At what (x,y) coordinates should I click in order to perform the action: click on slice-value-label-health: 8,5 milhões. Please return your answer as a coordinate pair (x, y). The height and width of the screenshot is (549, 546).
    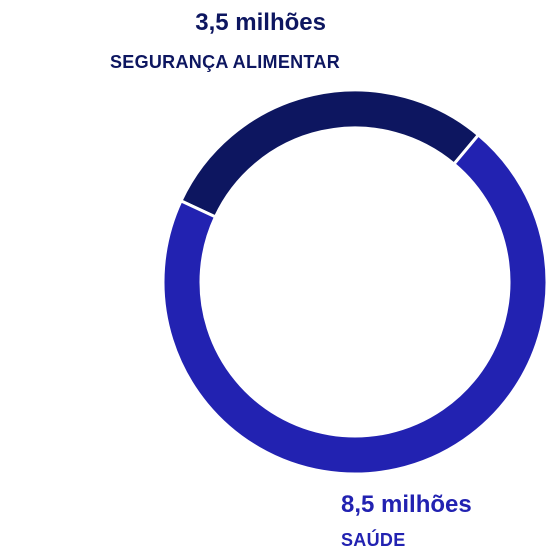
    Looking at the image, I should click on (406, 504).